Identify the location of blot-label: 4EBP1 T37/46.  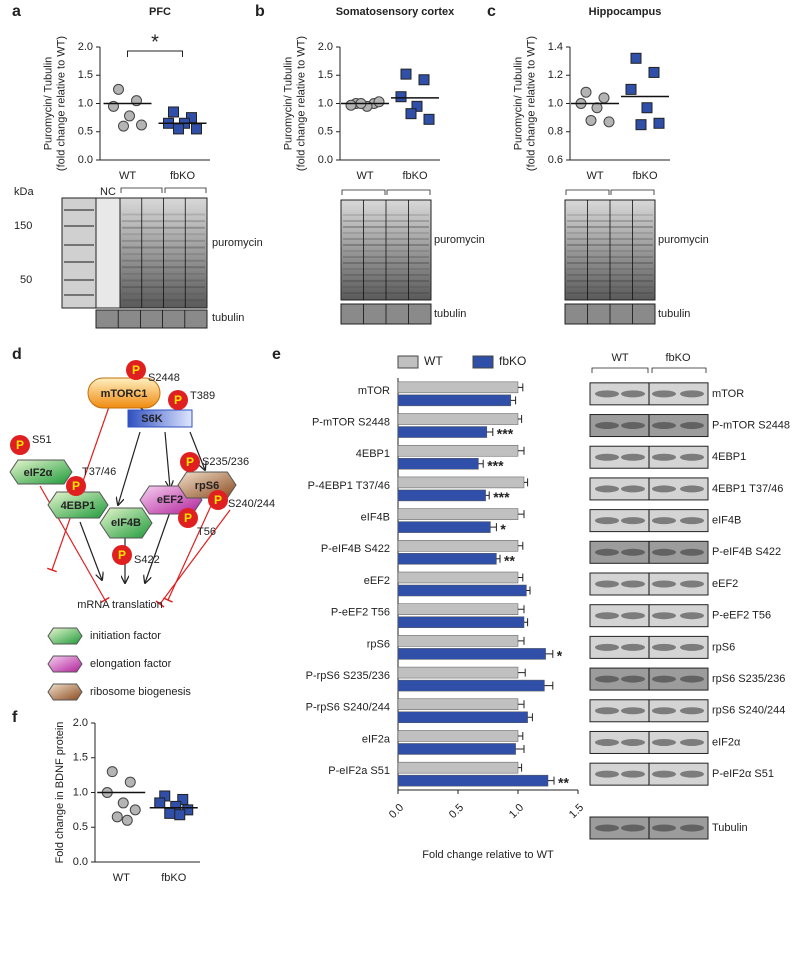
(747, 489).